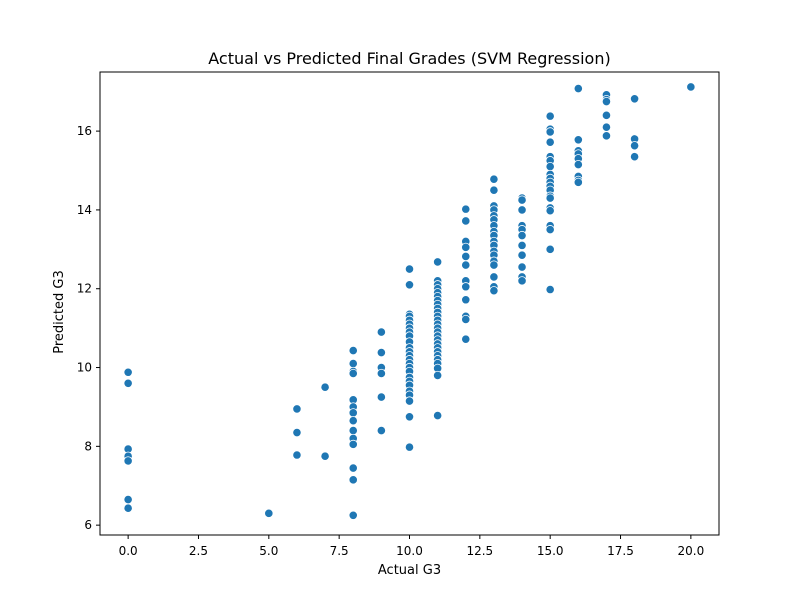 Image resolution: width=800 pixels, height=600 pixels. Describe the element at coordinates (59, 312) in the screenshot. I see `y-axis-label: Predicted G3` at that location.